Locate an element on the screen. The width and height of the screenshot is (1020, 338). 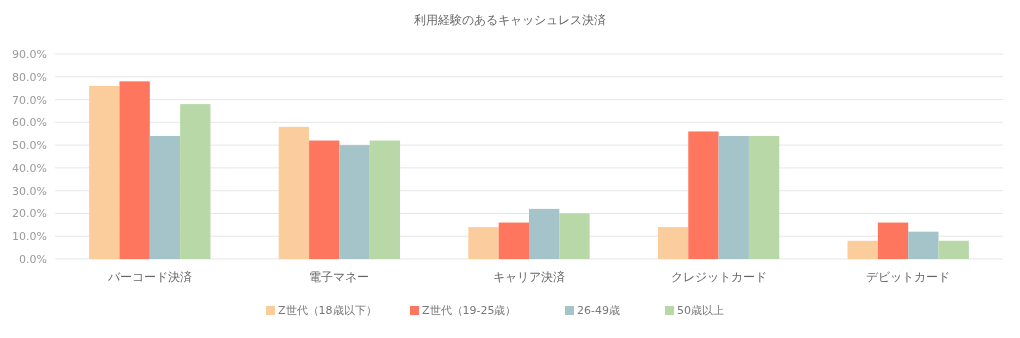
x-tick-label: バーコード決済 is located at coordinates (149, 277).